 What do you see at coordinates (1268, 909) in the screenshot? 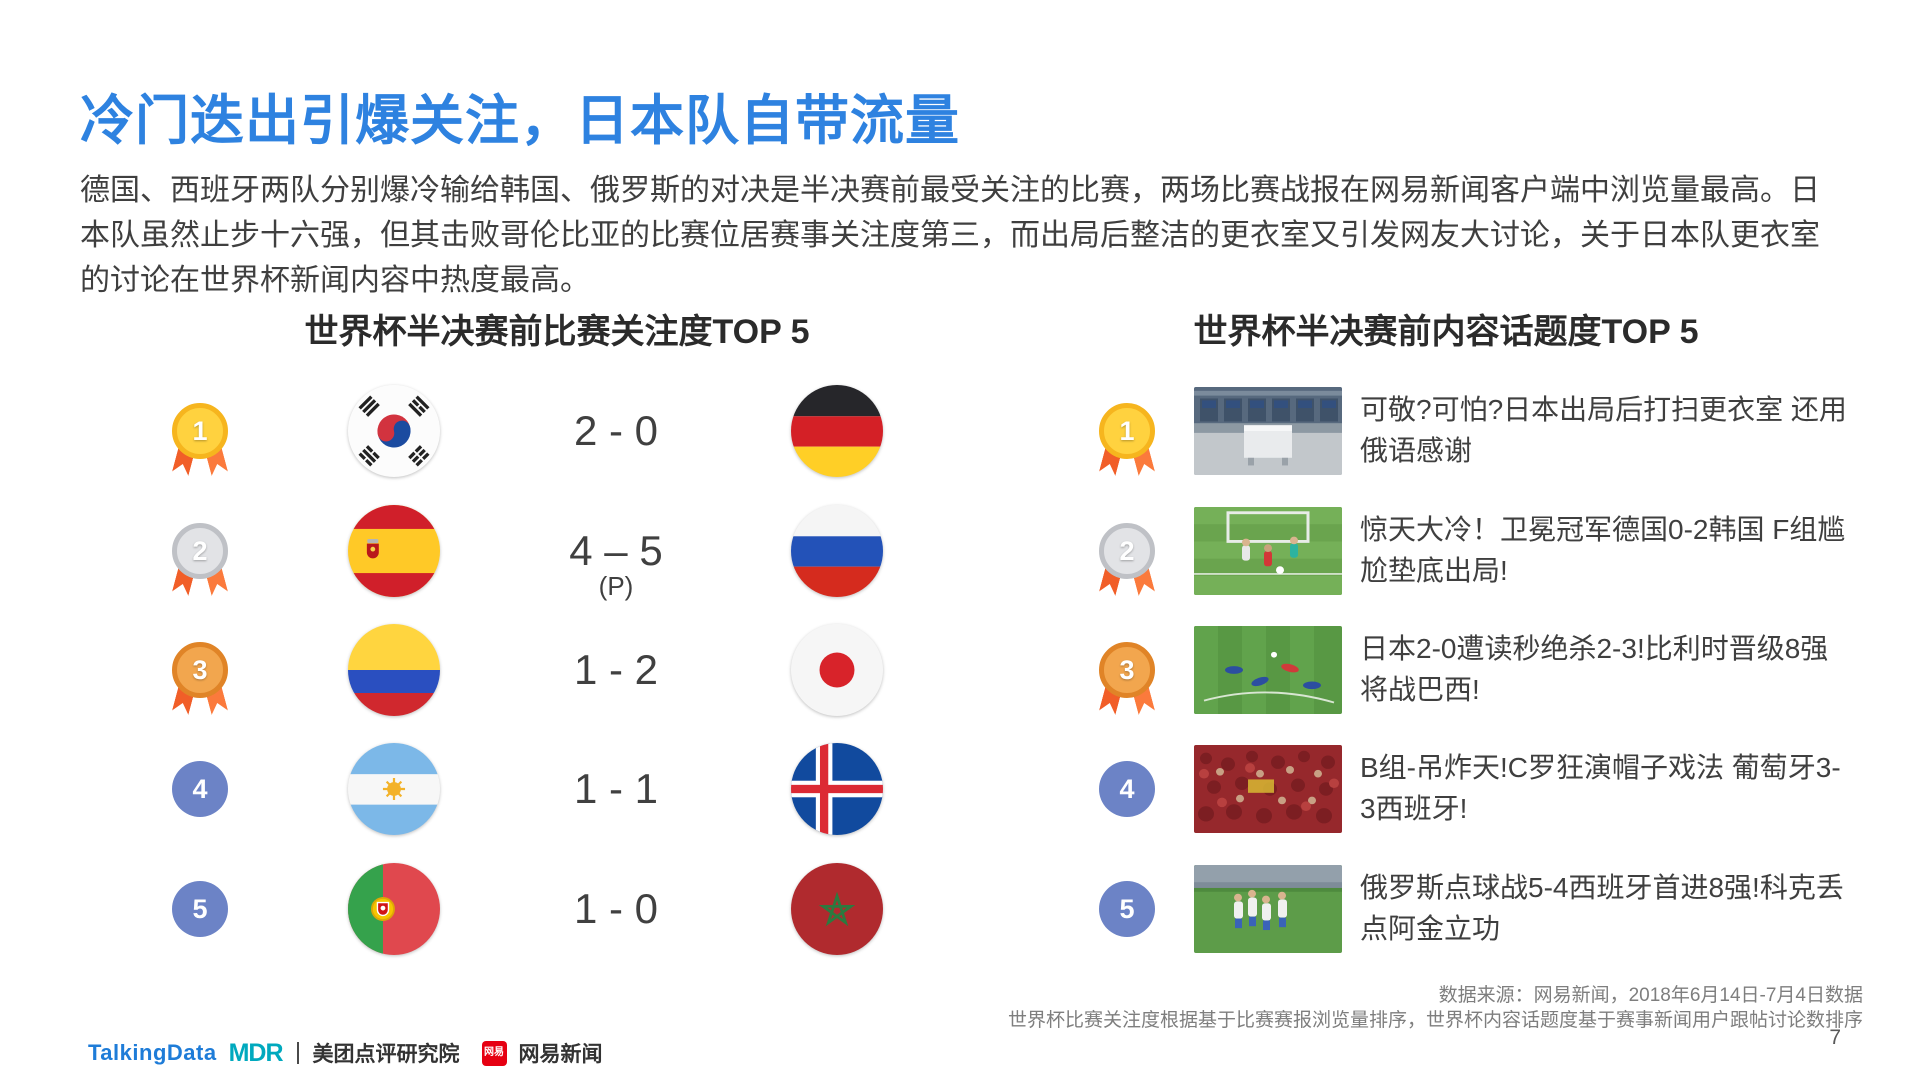
I see `russia-vs-spain-match-photo` at bounding box center [1268, 909].